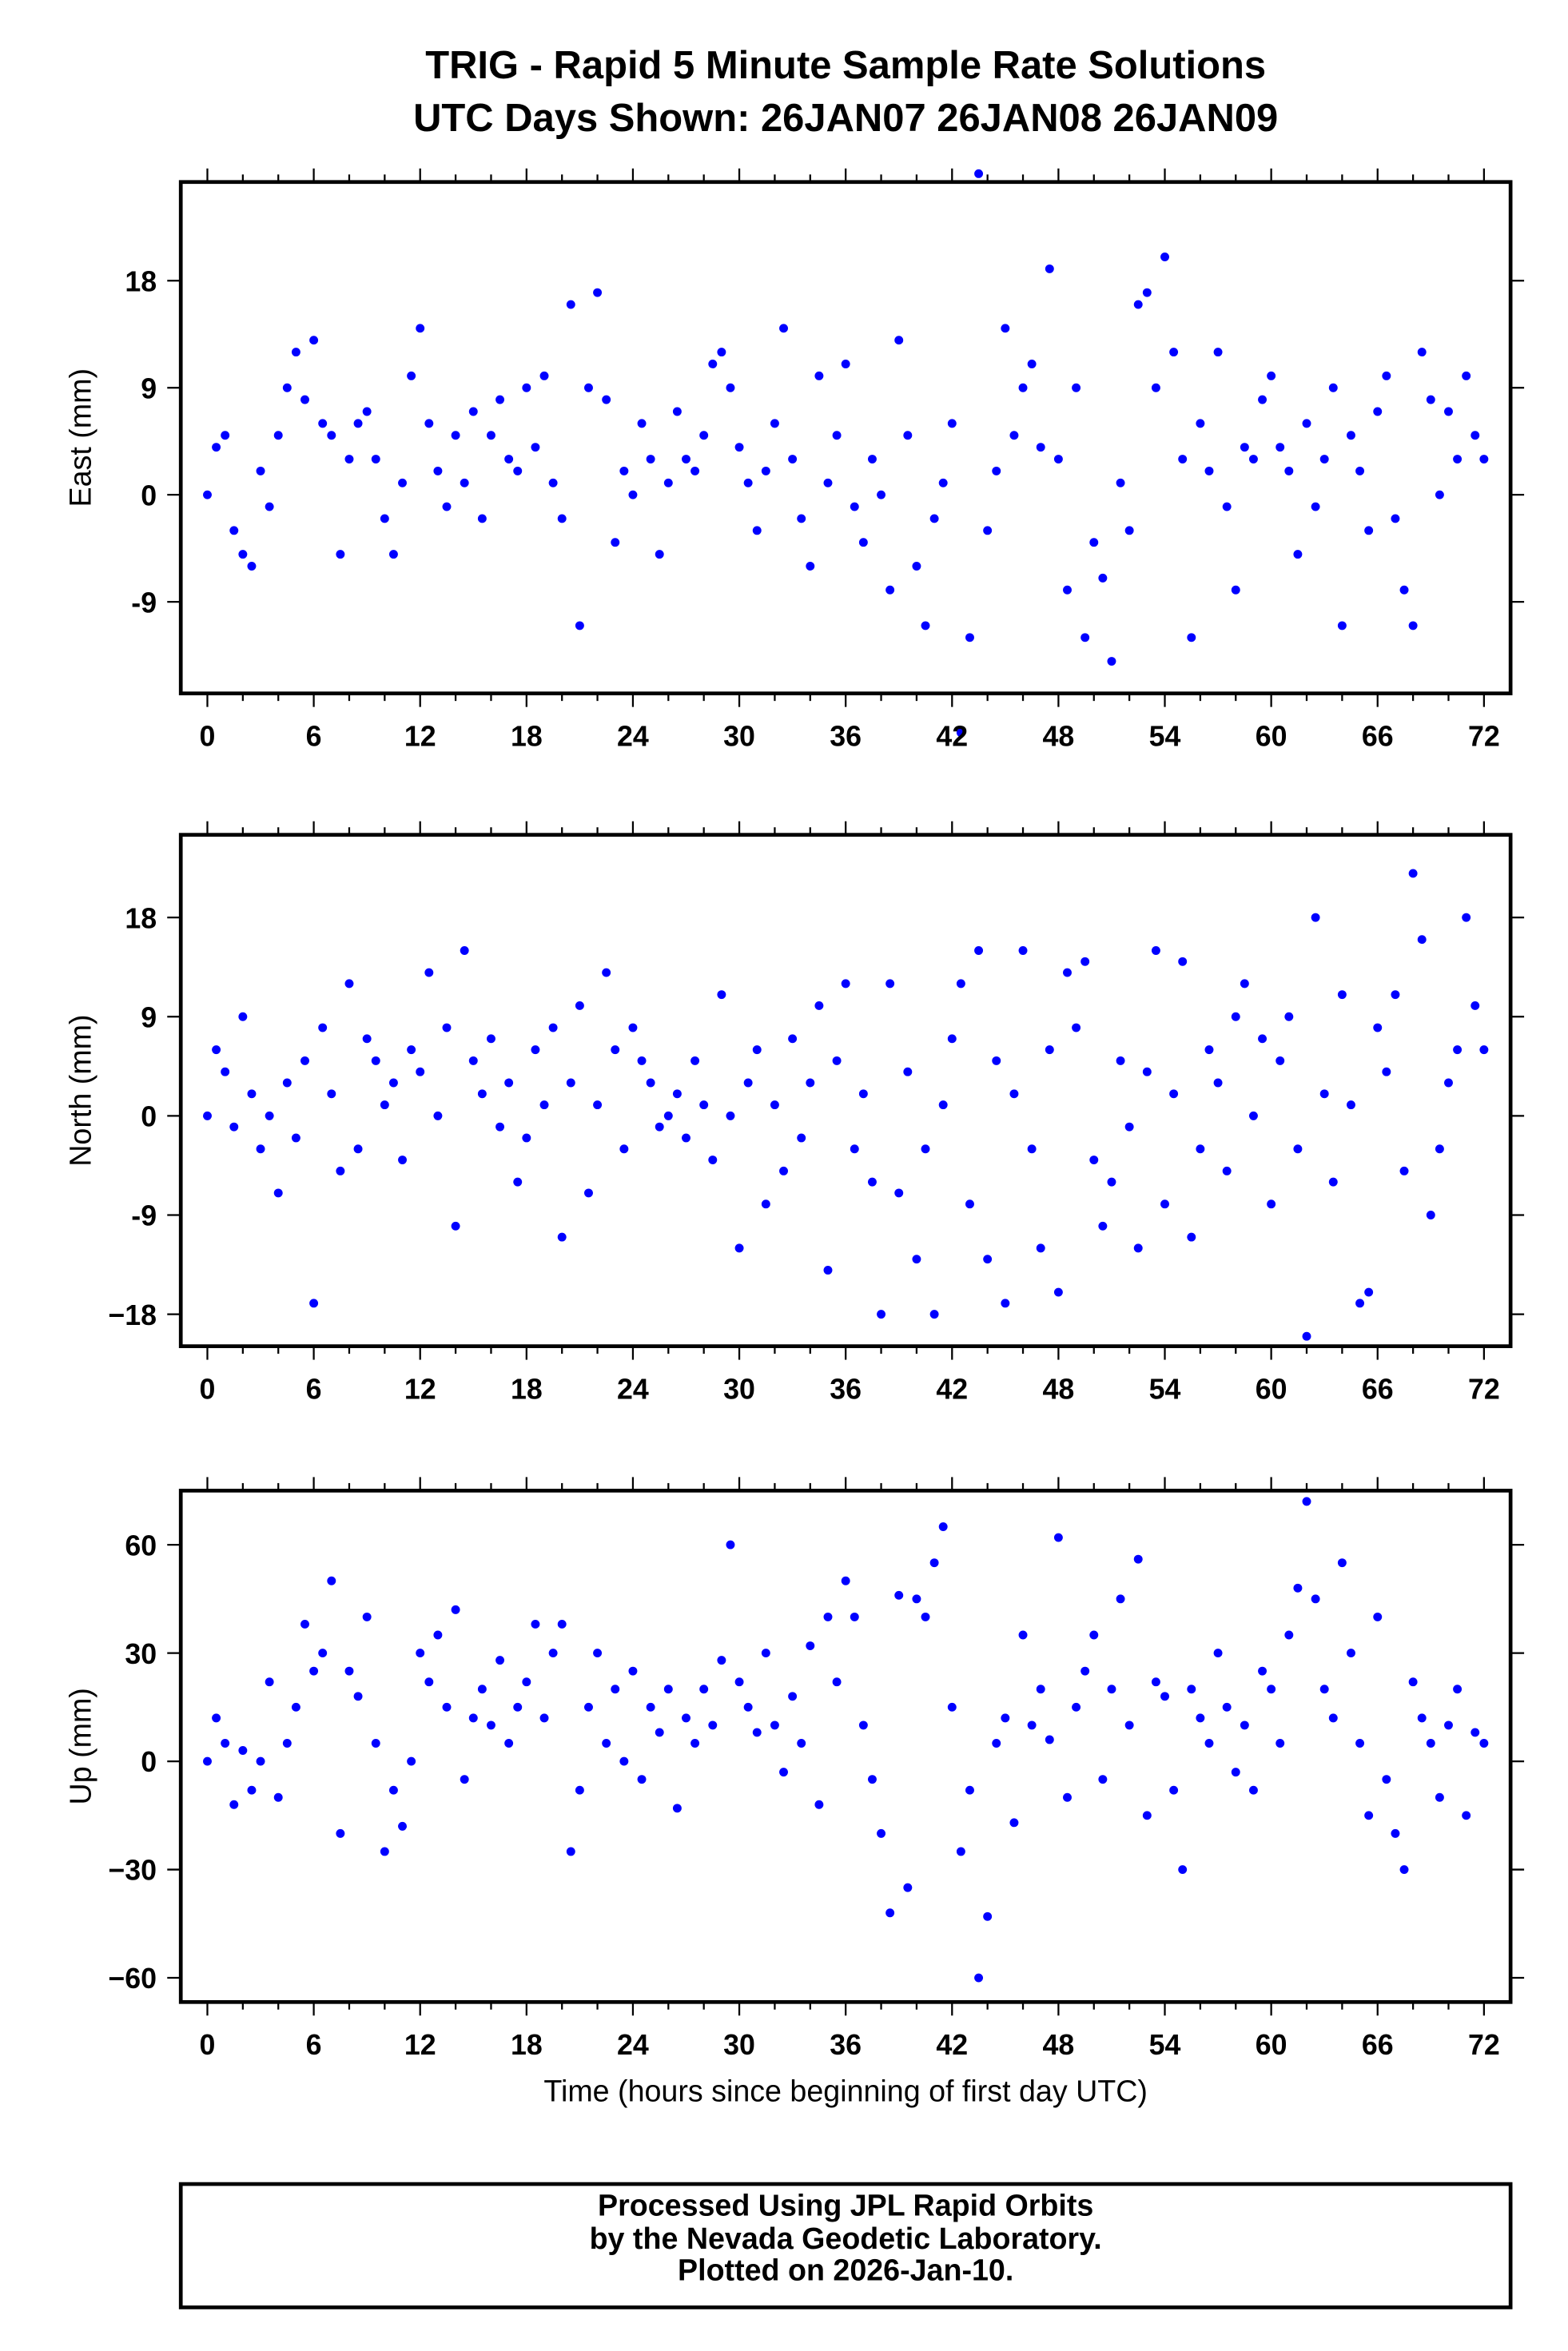  What do you see at coordinates (845, 118) in the screenshot?
I see `chart-subtitle: UTC Days Shown: 26JAN07 26JAN08 26JAN09` at bounding box center [845, 118].